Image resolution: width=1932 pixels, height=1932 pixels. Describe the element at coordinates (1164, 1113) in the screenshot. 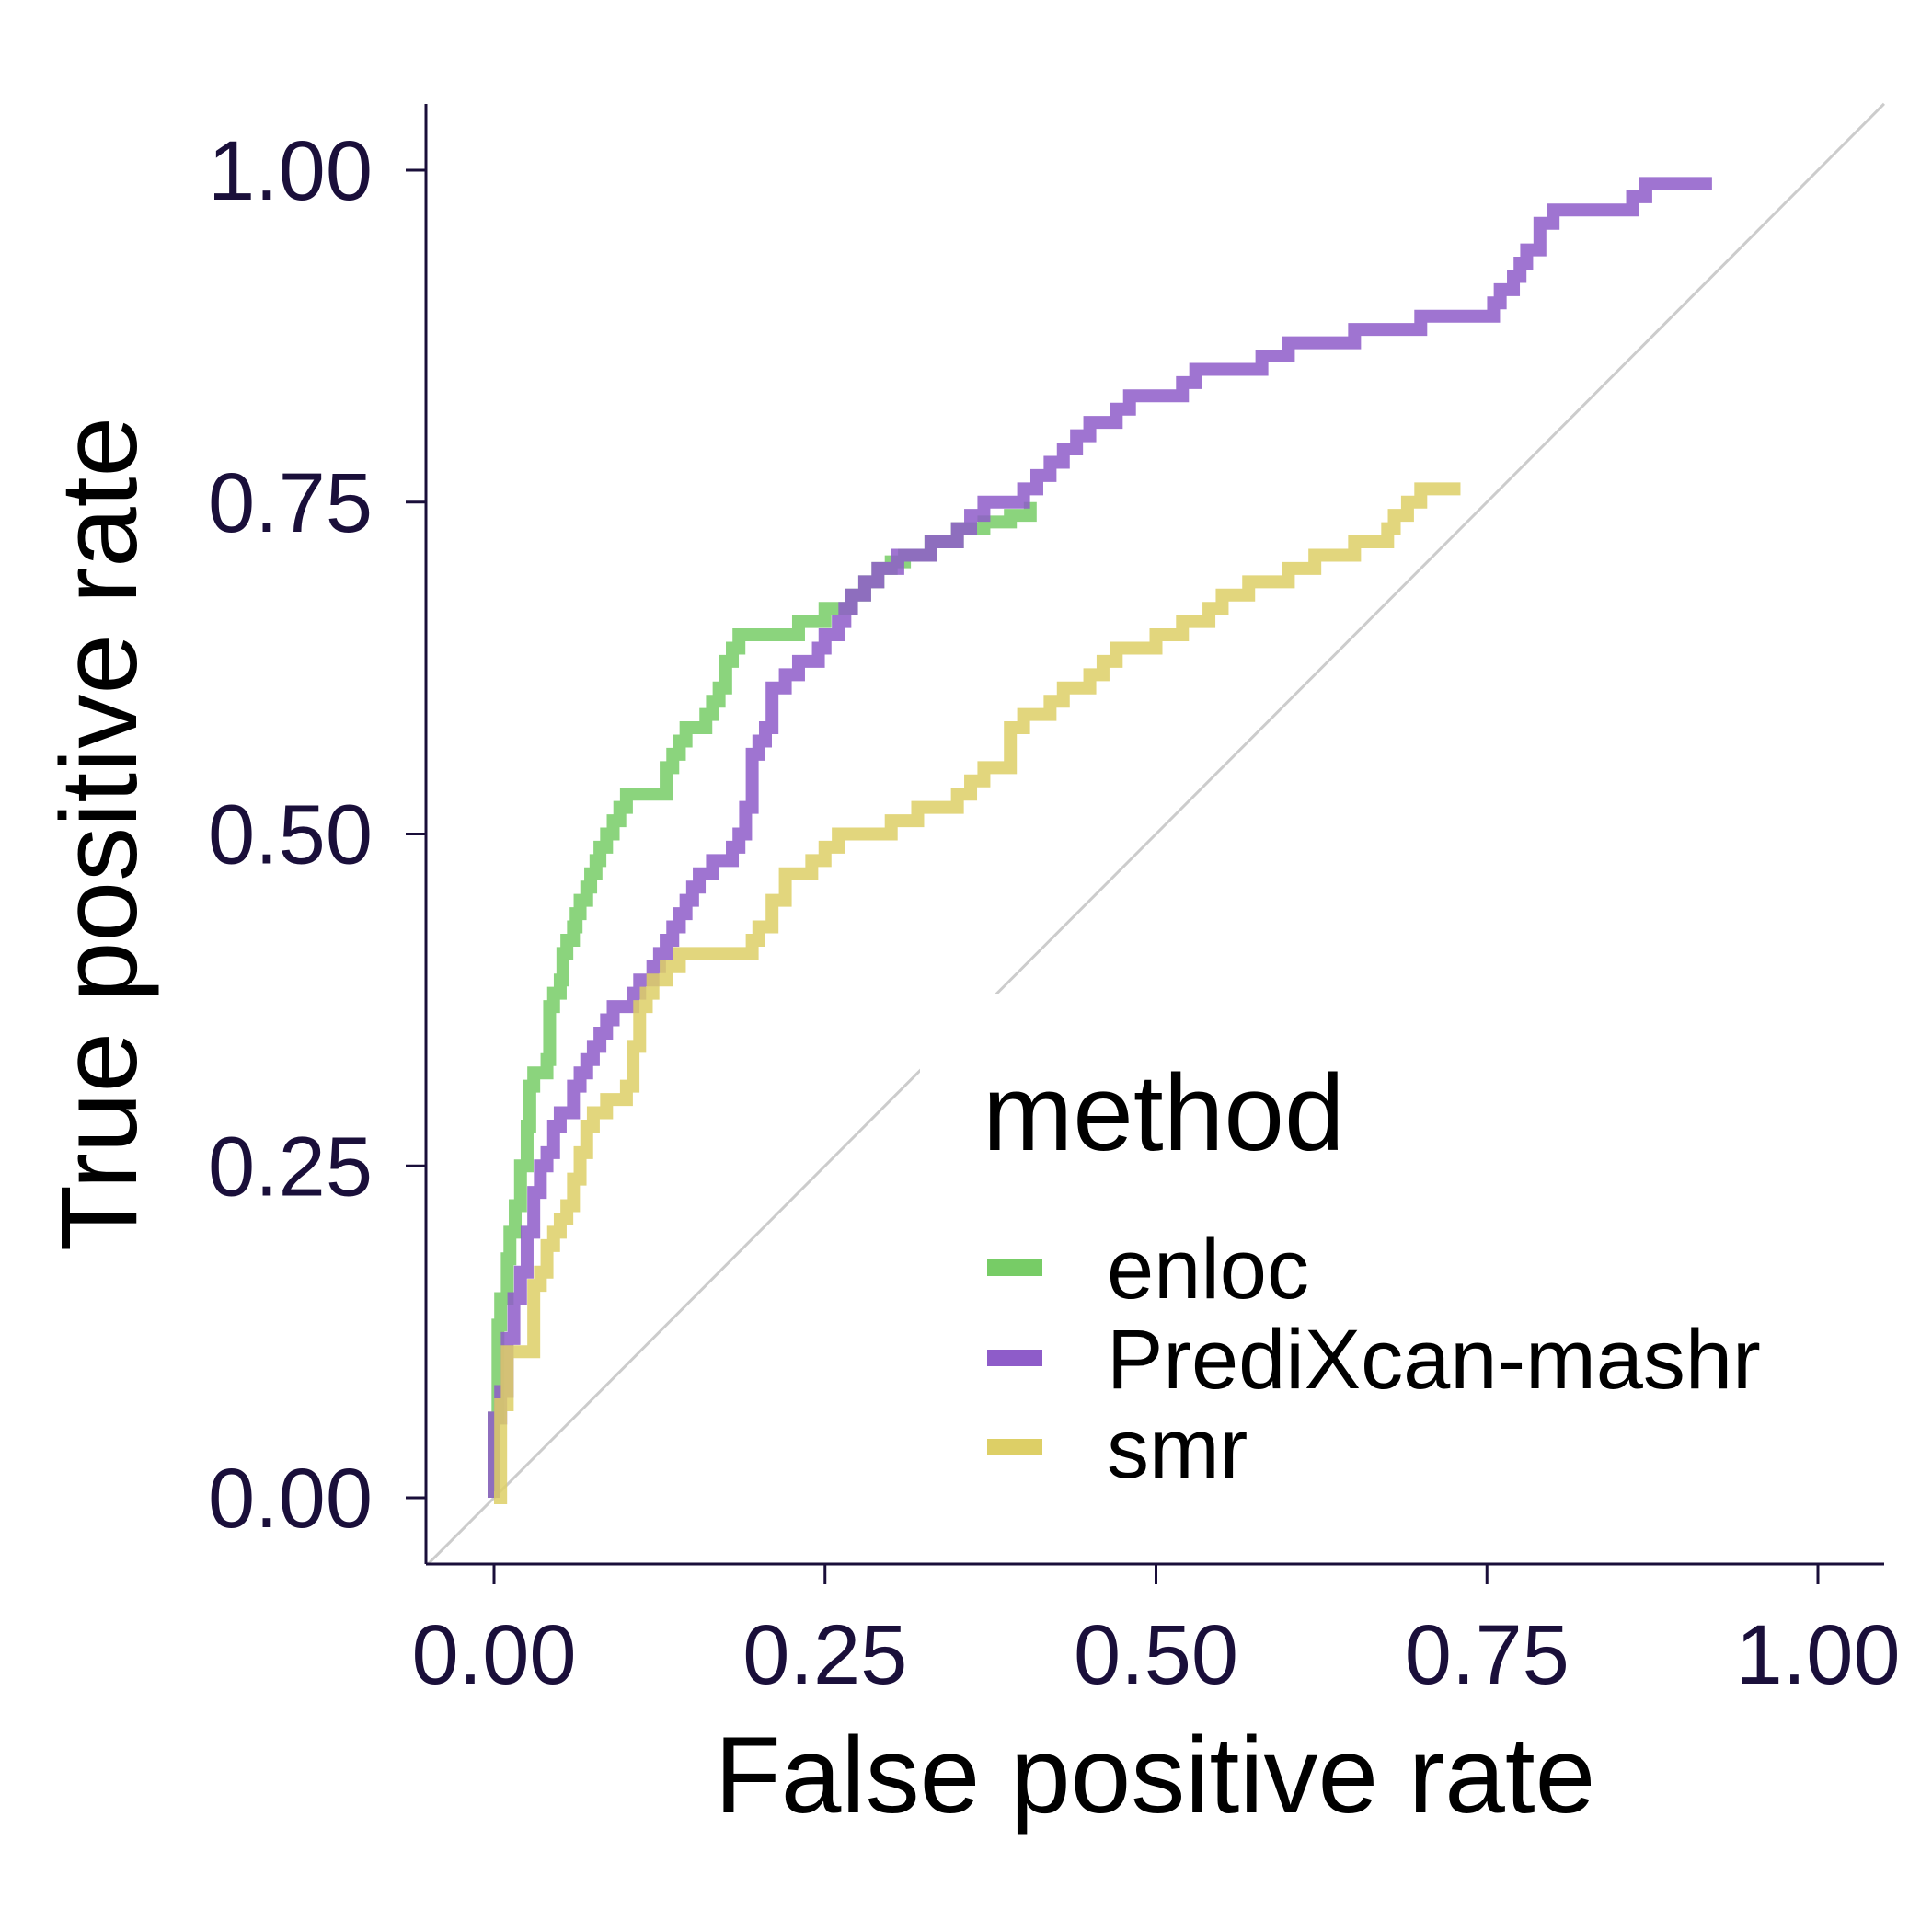

I see `legend-title: method` at that location.